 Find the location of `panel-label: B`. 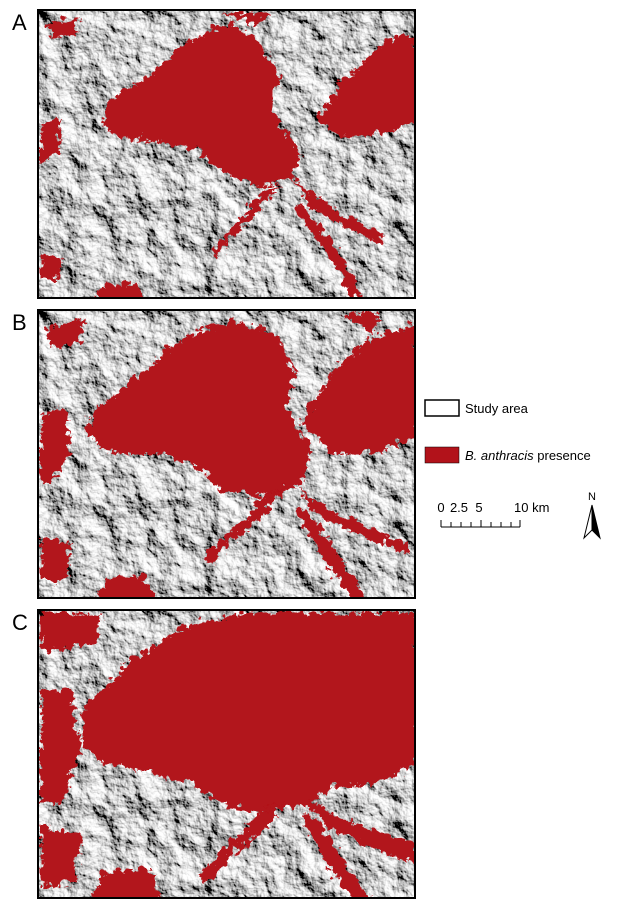

panel-label: B is located at coordinates (19, 322).